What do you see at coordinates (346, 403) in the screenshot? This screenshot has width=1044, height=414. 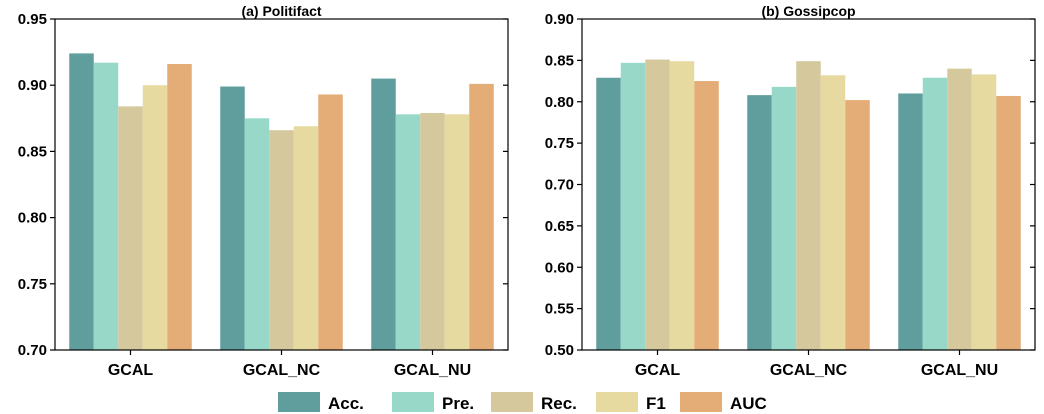 I see `legend-label: Acc.` at bounding box center [346, 403].